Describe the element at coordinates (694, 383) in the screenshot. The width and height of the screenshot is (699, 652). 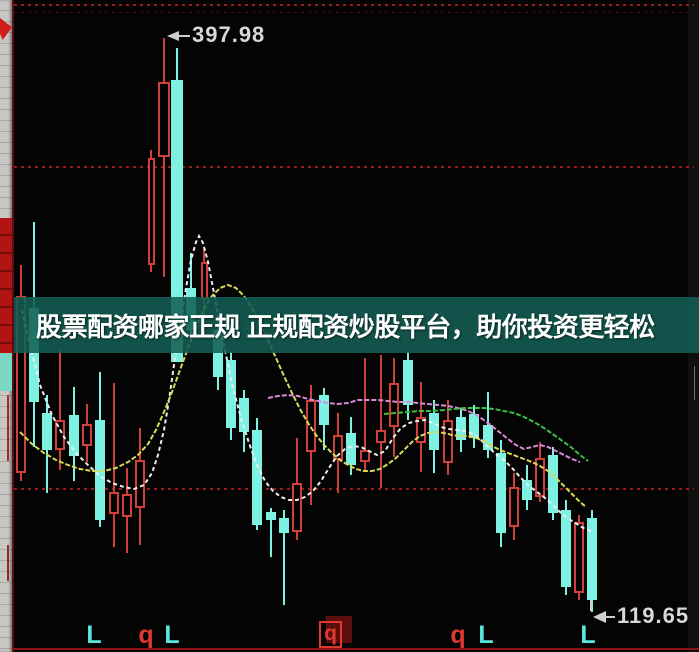
I see `right-strip-tick` at that location.